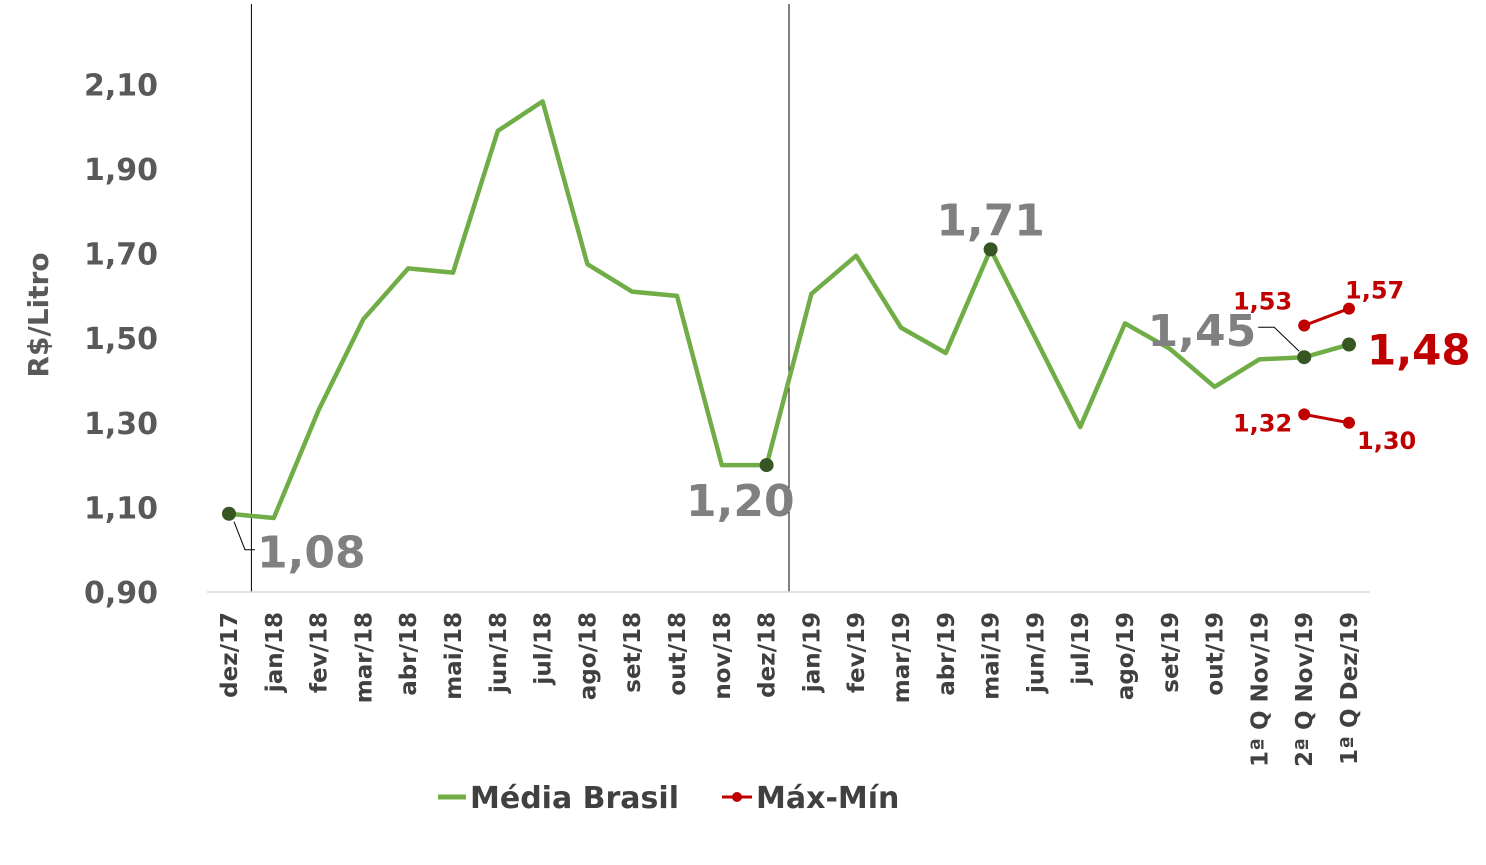 This screenshot has height=865, width=1486. I want to click on x-tick-label: jan/19, so click(812, 652).